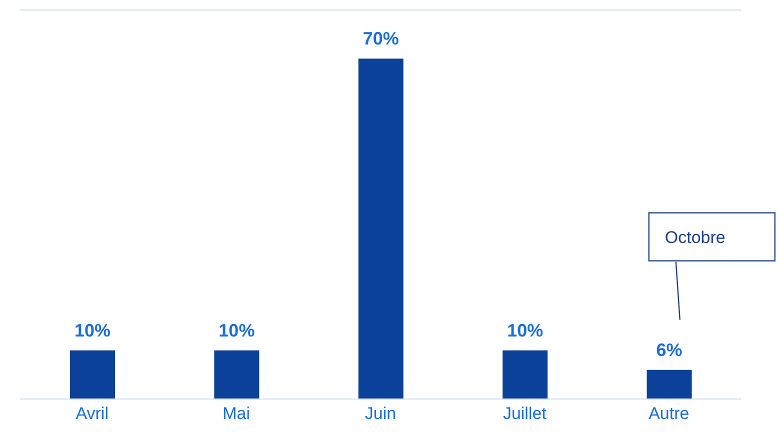 The height and width of the screenshot is (432, 779). I want to click on callout-box: Octobre, so click(712, 266).